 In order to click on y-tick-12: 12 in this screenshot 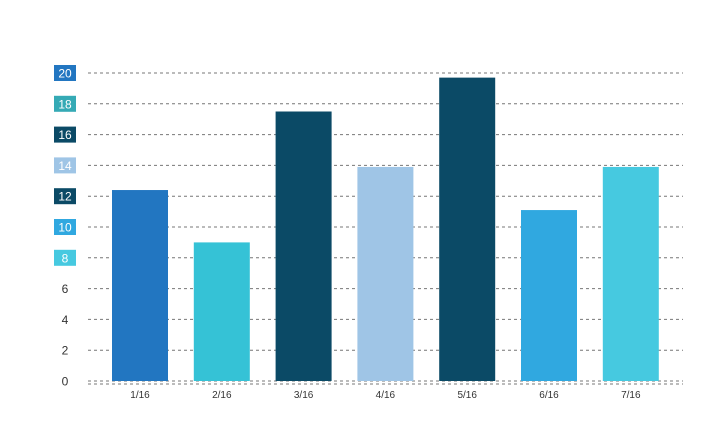, I will do `click(65, 196)`.